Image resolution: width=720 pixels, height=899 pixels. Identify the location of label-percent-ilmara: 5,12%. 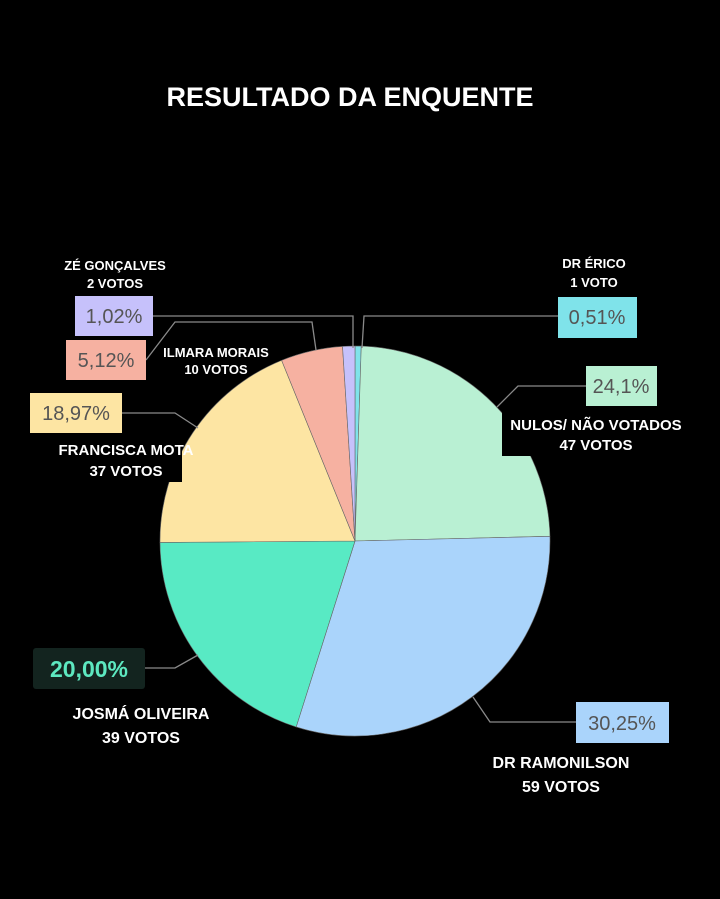
(106, 361).